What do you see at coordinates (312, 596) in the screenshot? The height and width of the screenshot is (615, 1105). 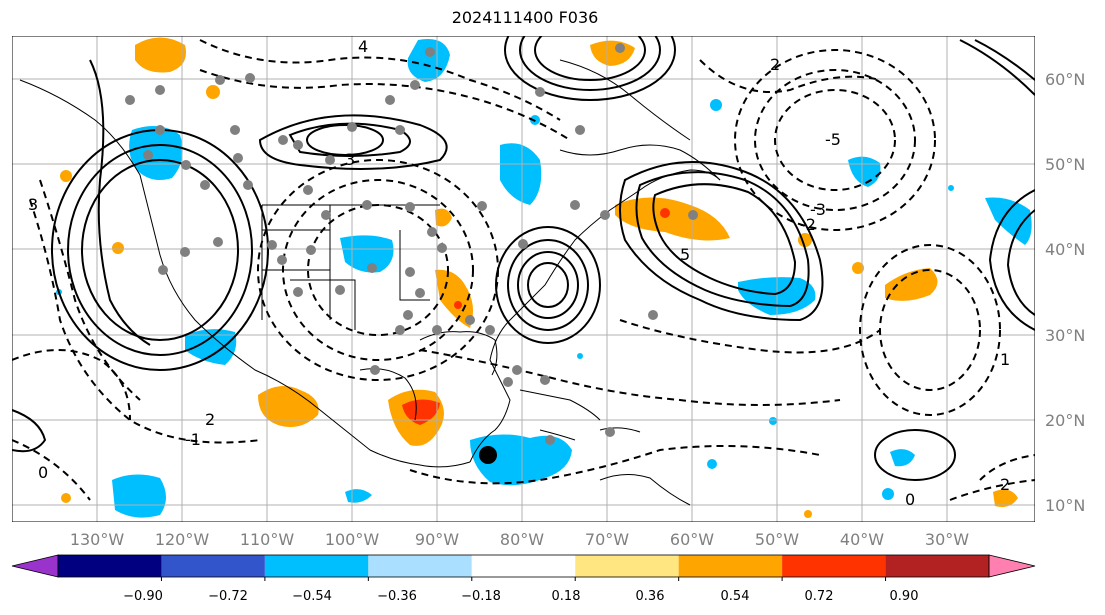 I see `colorbar-tick: −0.54` at bounding box center [312, 596].